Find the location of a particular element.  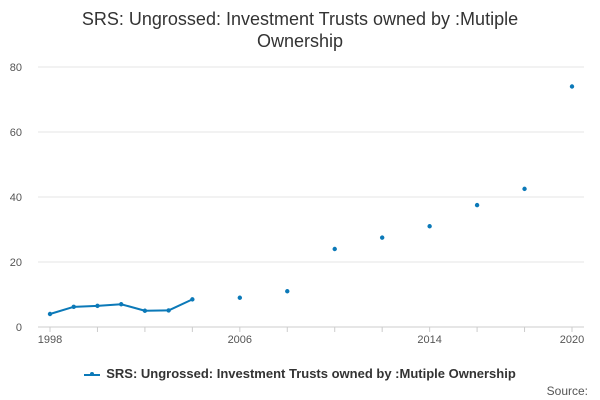

y-tick-label-80: 80 is located at coordinates (16, 68).